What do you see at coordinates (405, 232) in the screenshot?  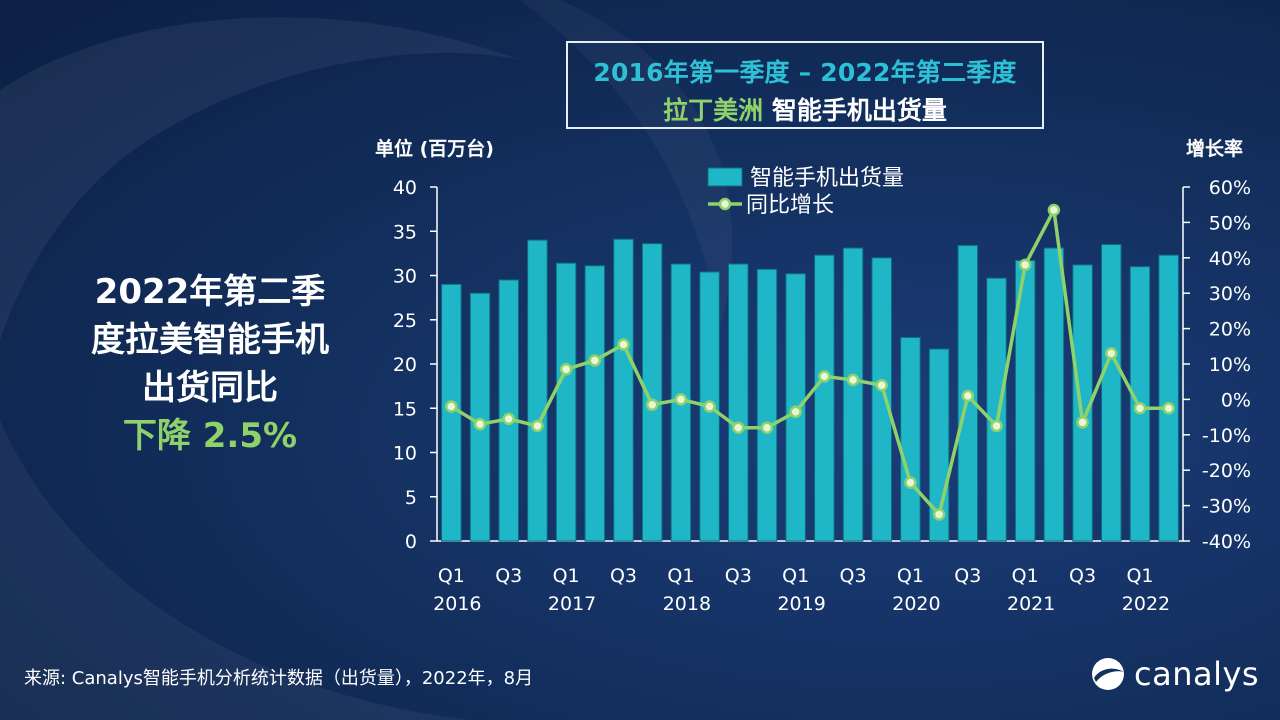 I see `left-tick-label: 35` at bounding box center [405, 232].